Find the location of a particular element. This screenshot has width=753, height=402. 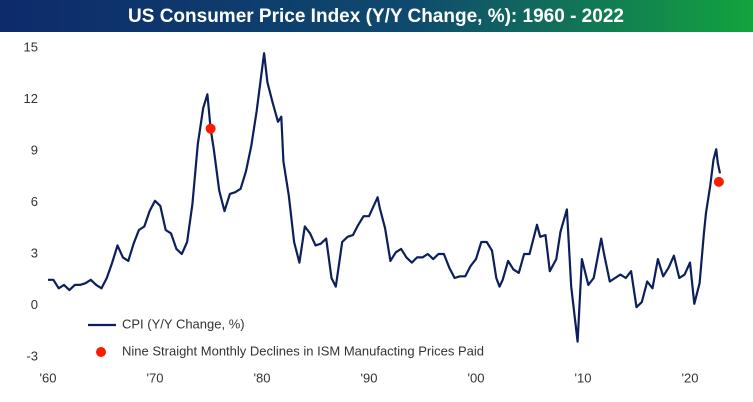

x-tick-label: '70 is located at coordinates (155, 377).